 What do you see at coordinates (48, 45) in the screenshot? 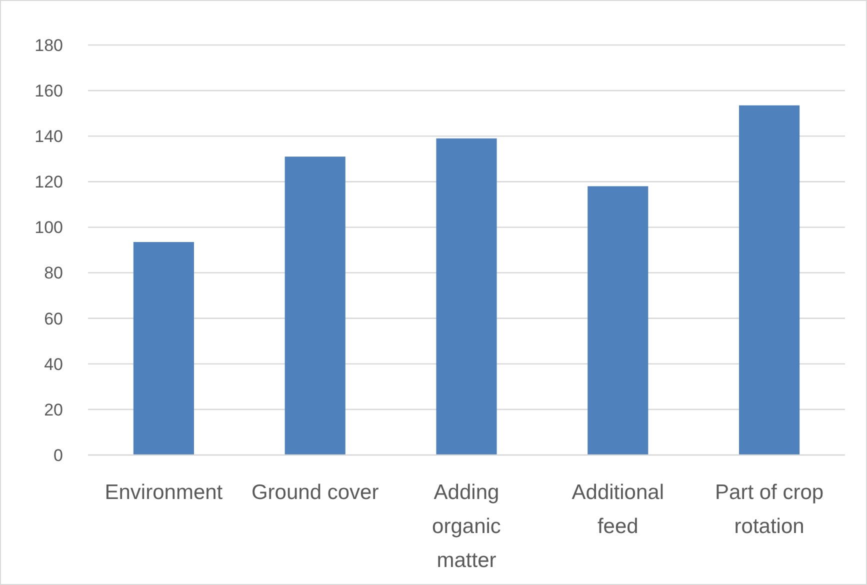
I see `y-tick-label: 180` at bounding box center [48, 45].